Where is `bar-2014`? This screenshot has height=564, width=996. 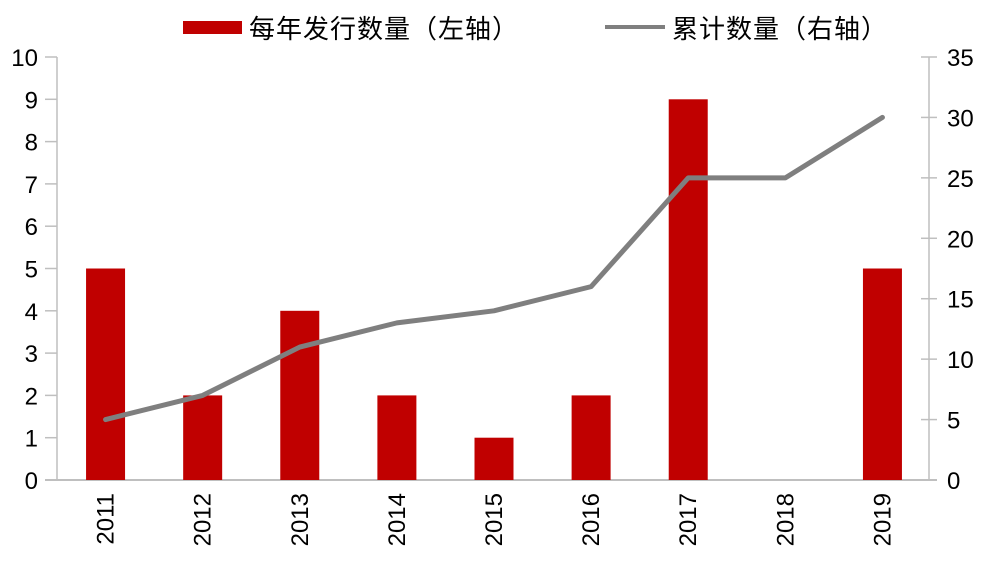 bar-2014 is located at coordinates (397, 437).